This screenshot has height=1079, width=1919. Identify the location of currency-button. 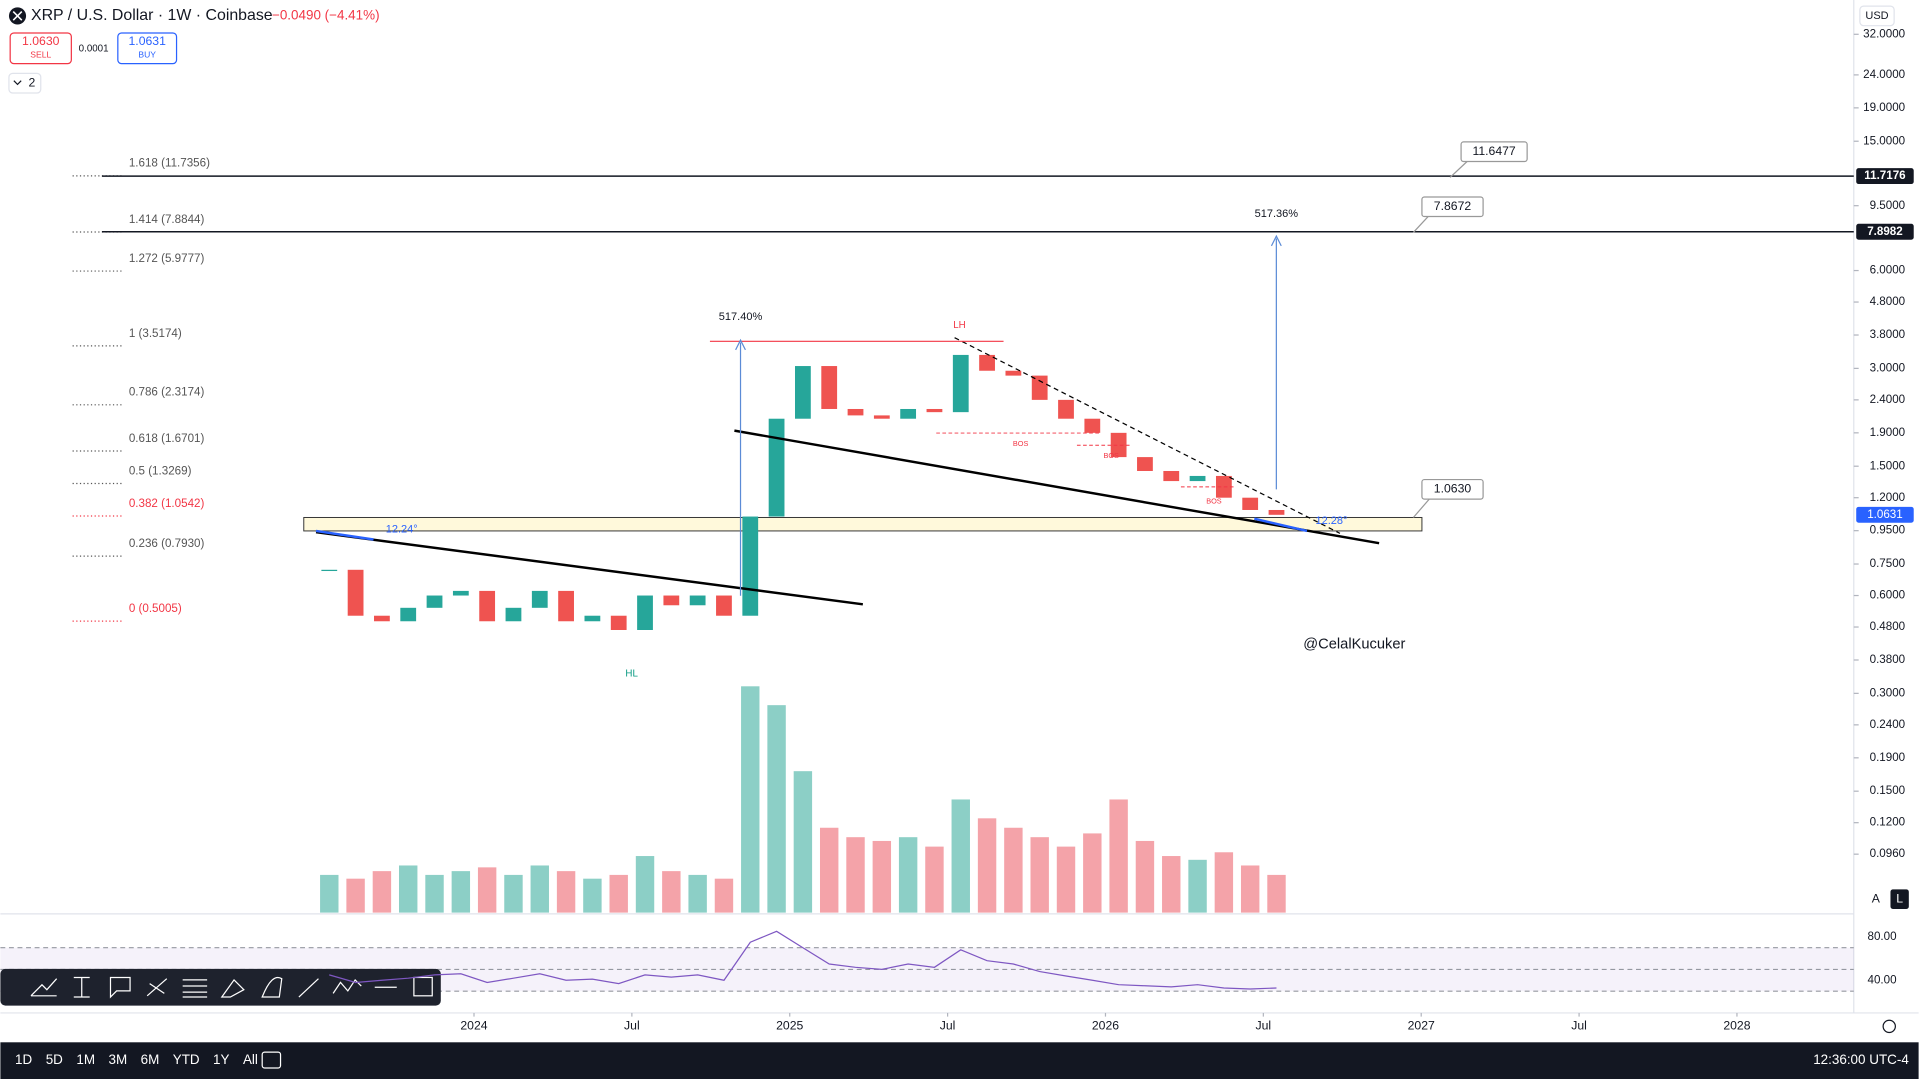
(1877, 16).